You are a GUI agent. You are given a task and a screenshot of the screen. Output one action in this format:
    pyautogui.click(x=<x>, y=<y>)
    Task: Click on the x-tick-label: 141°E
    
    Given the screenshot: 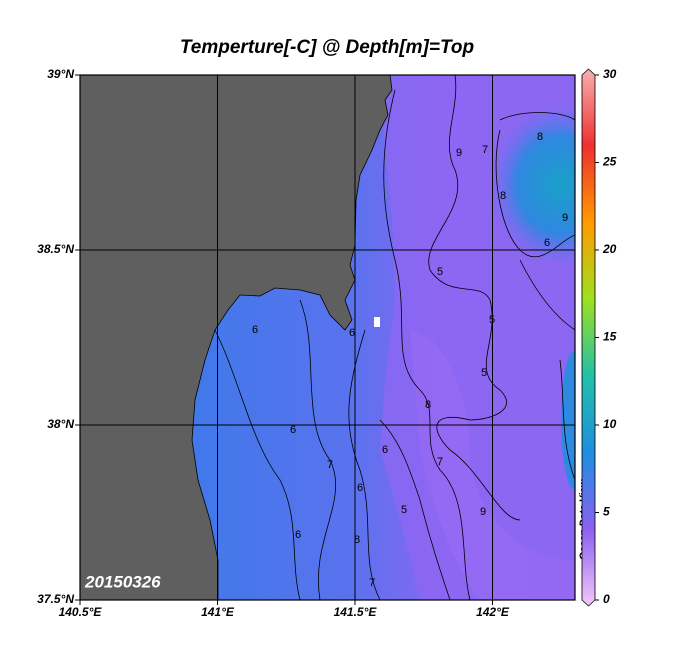 What is the action you would take?
    pyautogui.click(x=218, y=612)
    